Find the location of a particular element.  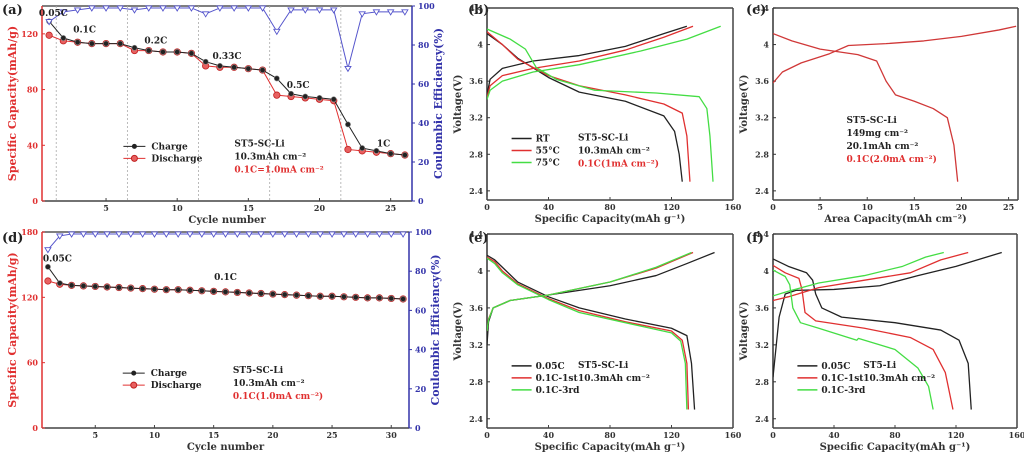

curve-charge-0-1c-3rd is located at coordinates (589, 291).